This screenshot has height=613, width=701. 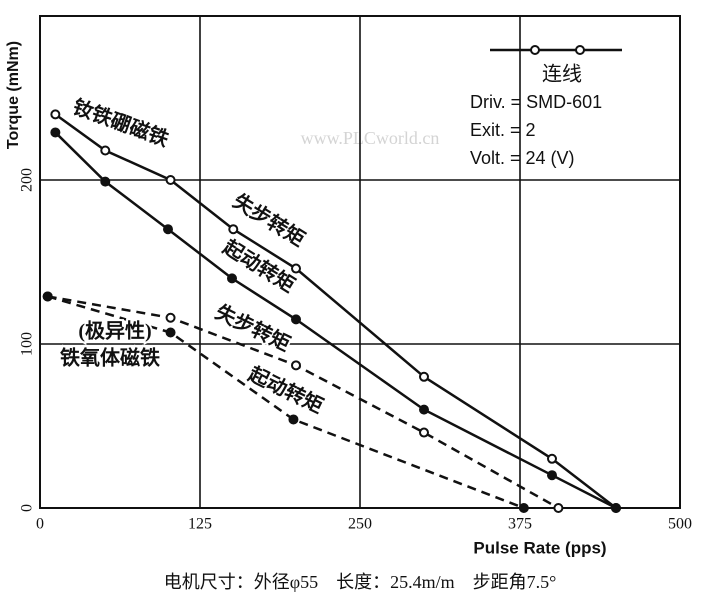 I want to click on legend-note: Exit. = 2, so click(x=503, y=130).